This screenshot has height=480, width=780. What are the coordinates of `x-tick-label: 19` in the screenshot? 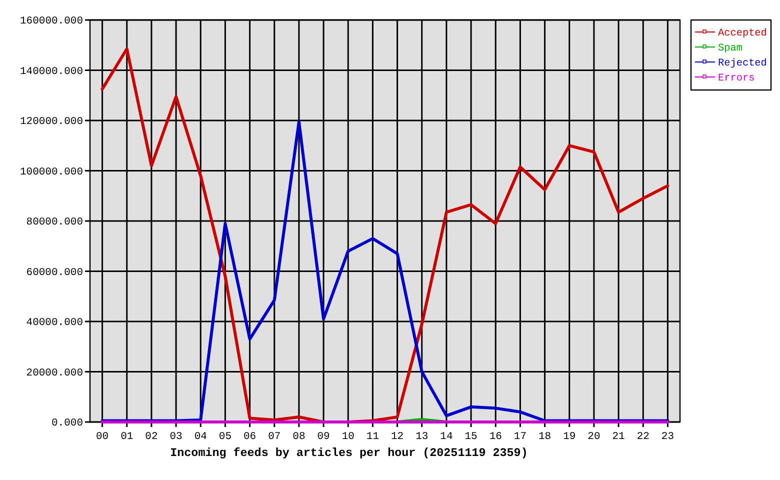 It's located at (569, 437).